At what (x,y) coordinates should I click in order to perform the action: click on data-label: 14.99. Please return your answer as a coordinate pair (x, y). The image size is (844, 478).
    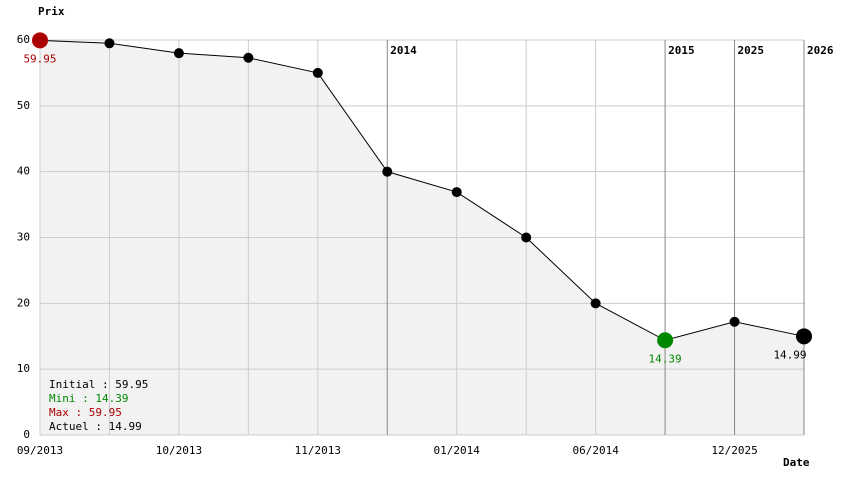
    Looking at the image, I should click on (789, 354).